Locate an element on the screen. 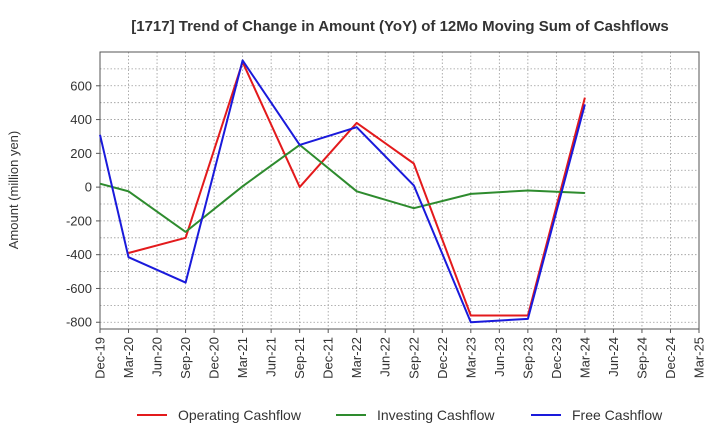  x-tick-label: Jun-23 is located at coordinates (499, 357).